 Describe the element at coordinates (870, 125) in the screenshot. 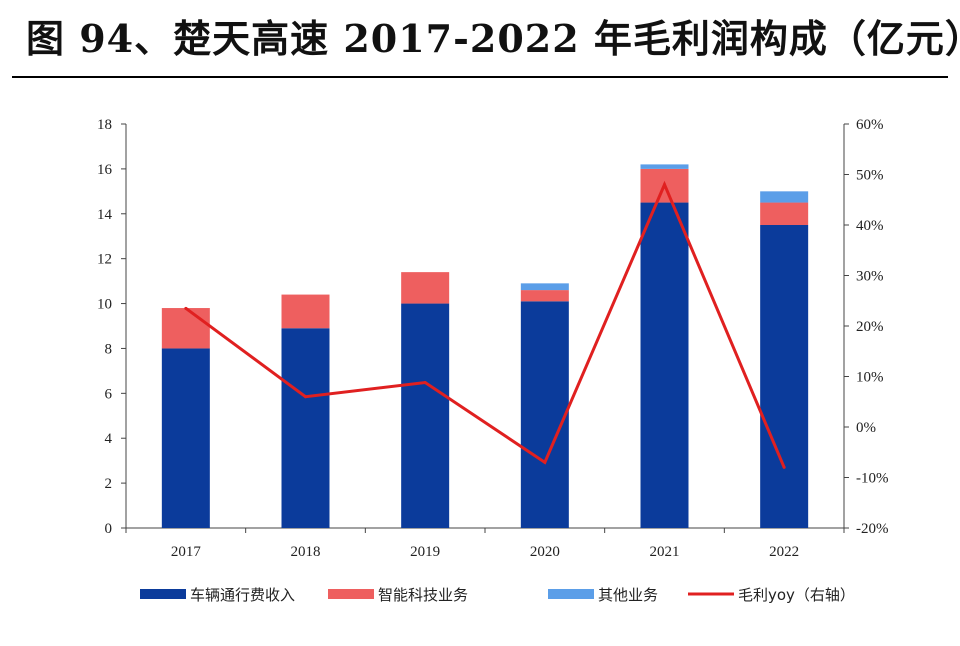

I see `y2-tick-label: 60%` at that location.